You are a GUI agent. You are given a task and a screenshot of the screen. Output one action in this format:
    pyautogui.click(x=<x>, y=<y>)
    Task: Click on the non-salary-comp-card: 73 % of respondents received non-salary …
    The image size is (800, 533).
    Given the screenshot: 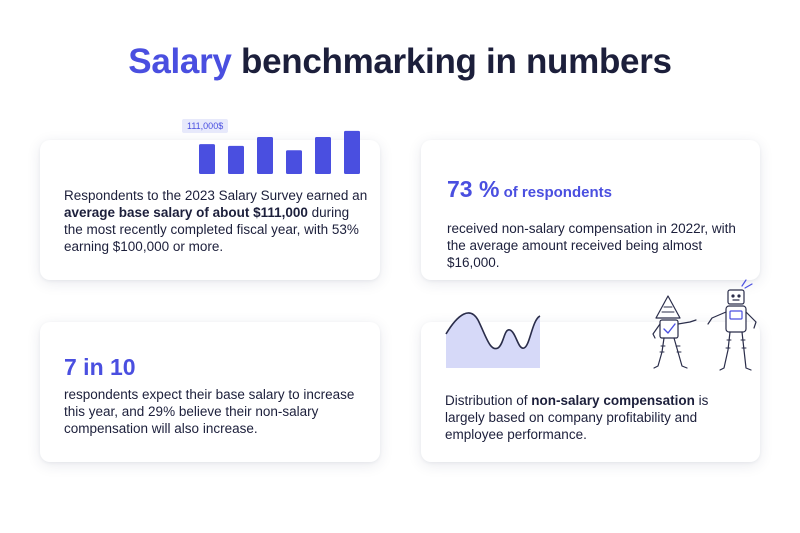 What is the action you would take?
    pyautogui.click(x=590, y=210)
    